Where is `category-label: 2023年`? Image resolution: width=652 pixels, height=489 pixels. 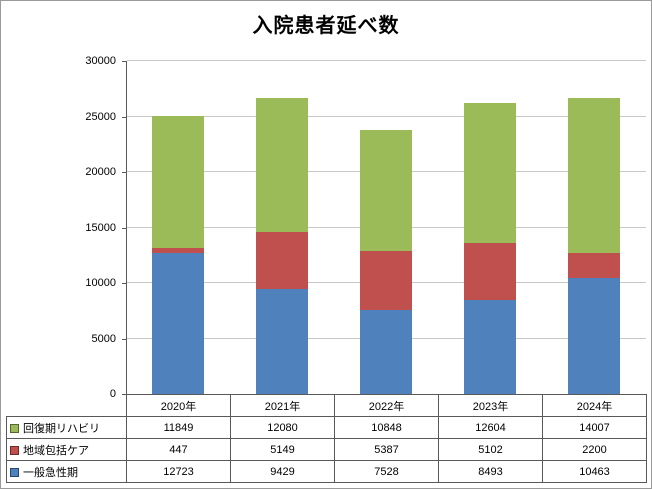
category-label: 2023年 is located at coordinates (490, 405).